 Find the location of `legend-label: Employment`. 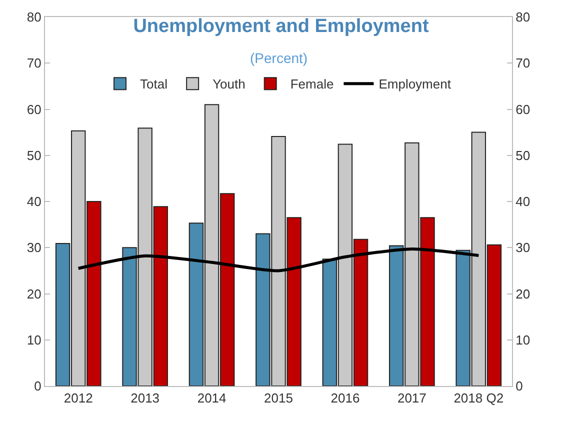

legend-label: Employment is located at coordinates (415, 84).